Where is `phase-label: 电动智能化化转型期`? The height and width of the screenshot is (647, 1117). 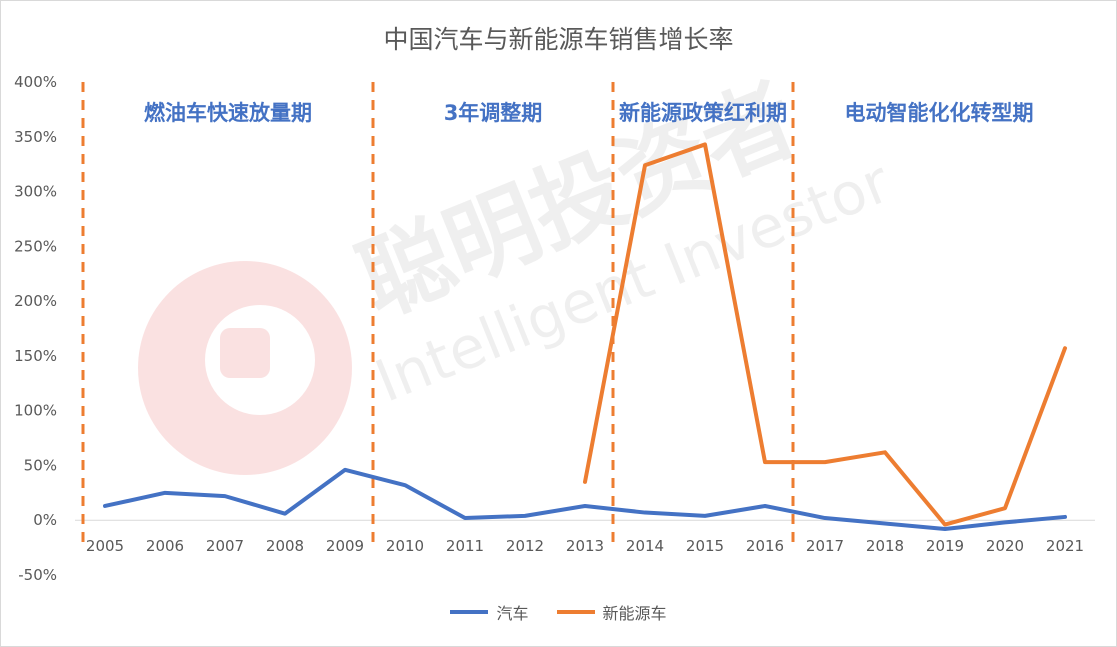 phase-label: 电动智能化化转型期 is located at coordinates (939, 113).